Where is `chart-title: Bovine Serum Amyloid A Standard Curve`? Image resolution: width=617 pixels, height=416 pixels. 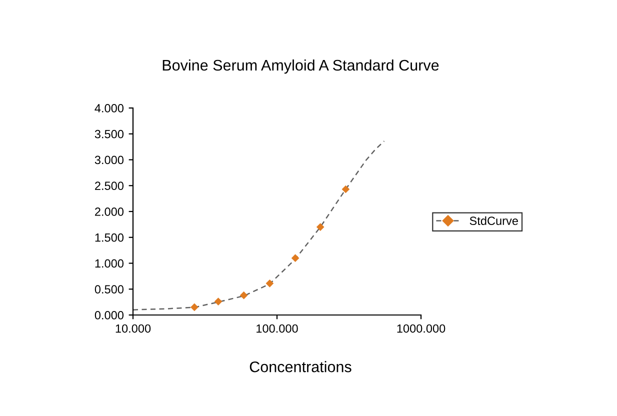
chart-title: Bovine Serum Amyloid A Standard Curve is located at coordinates (300, 66).